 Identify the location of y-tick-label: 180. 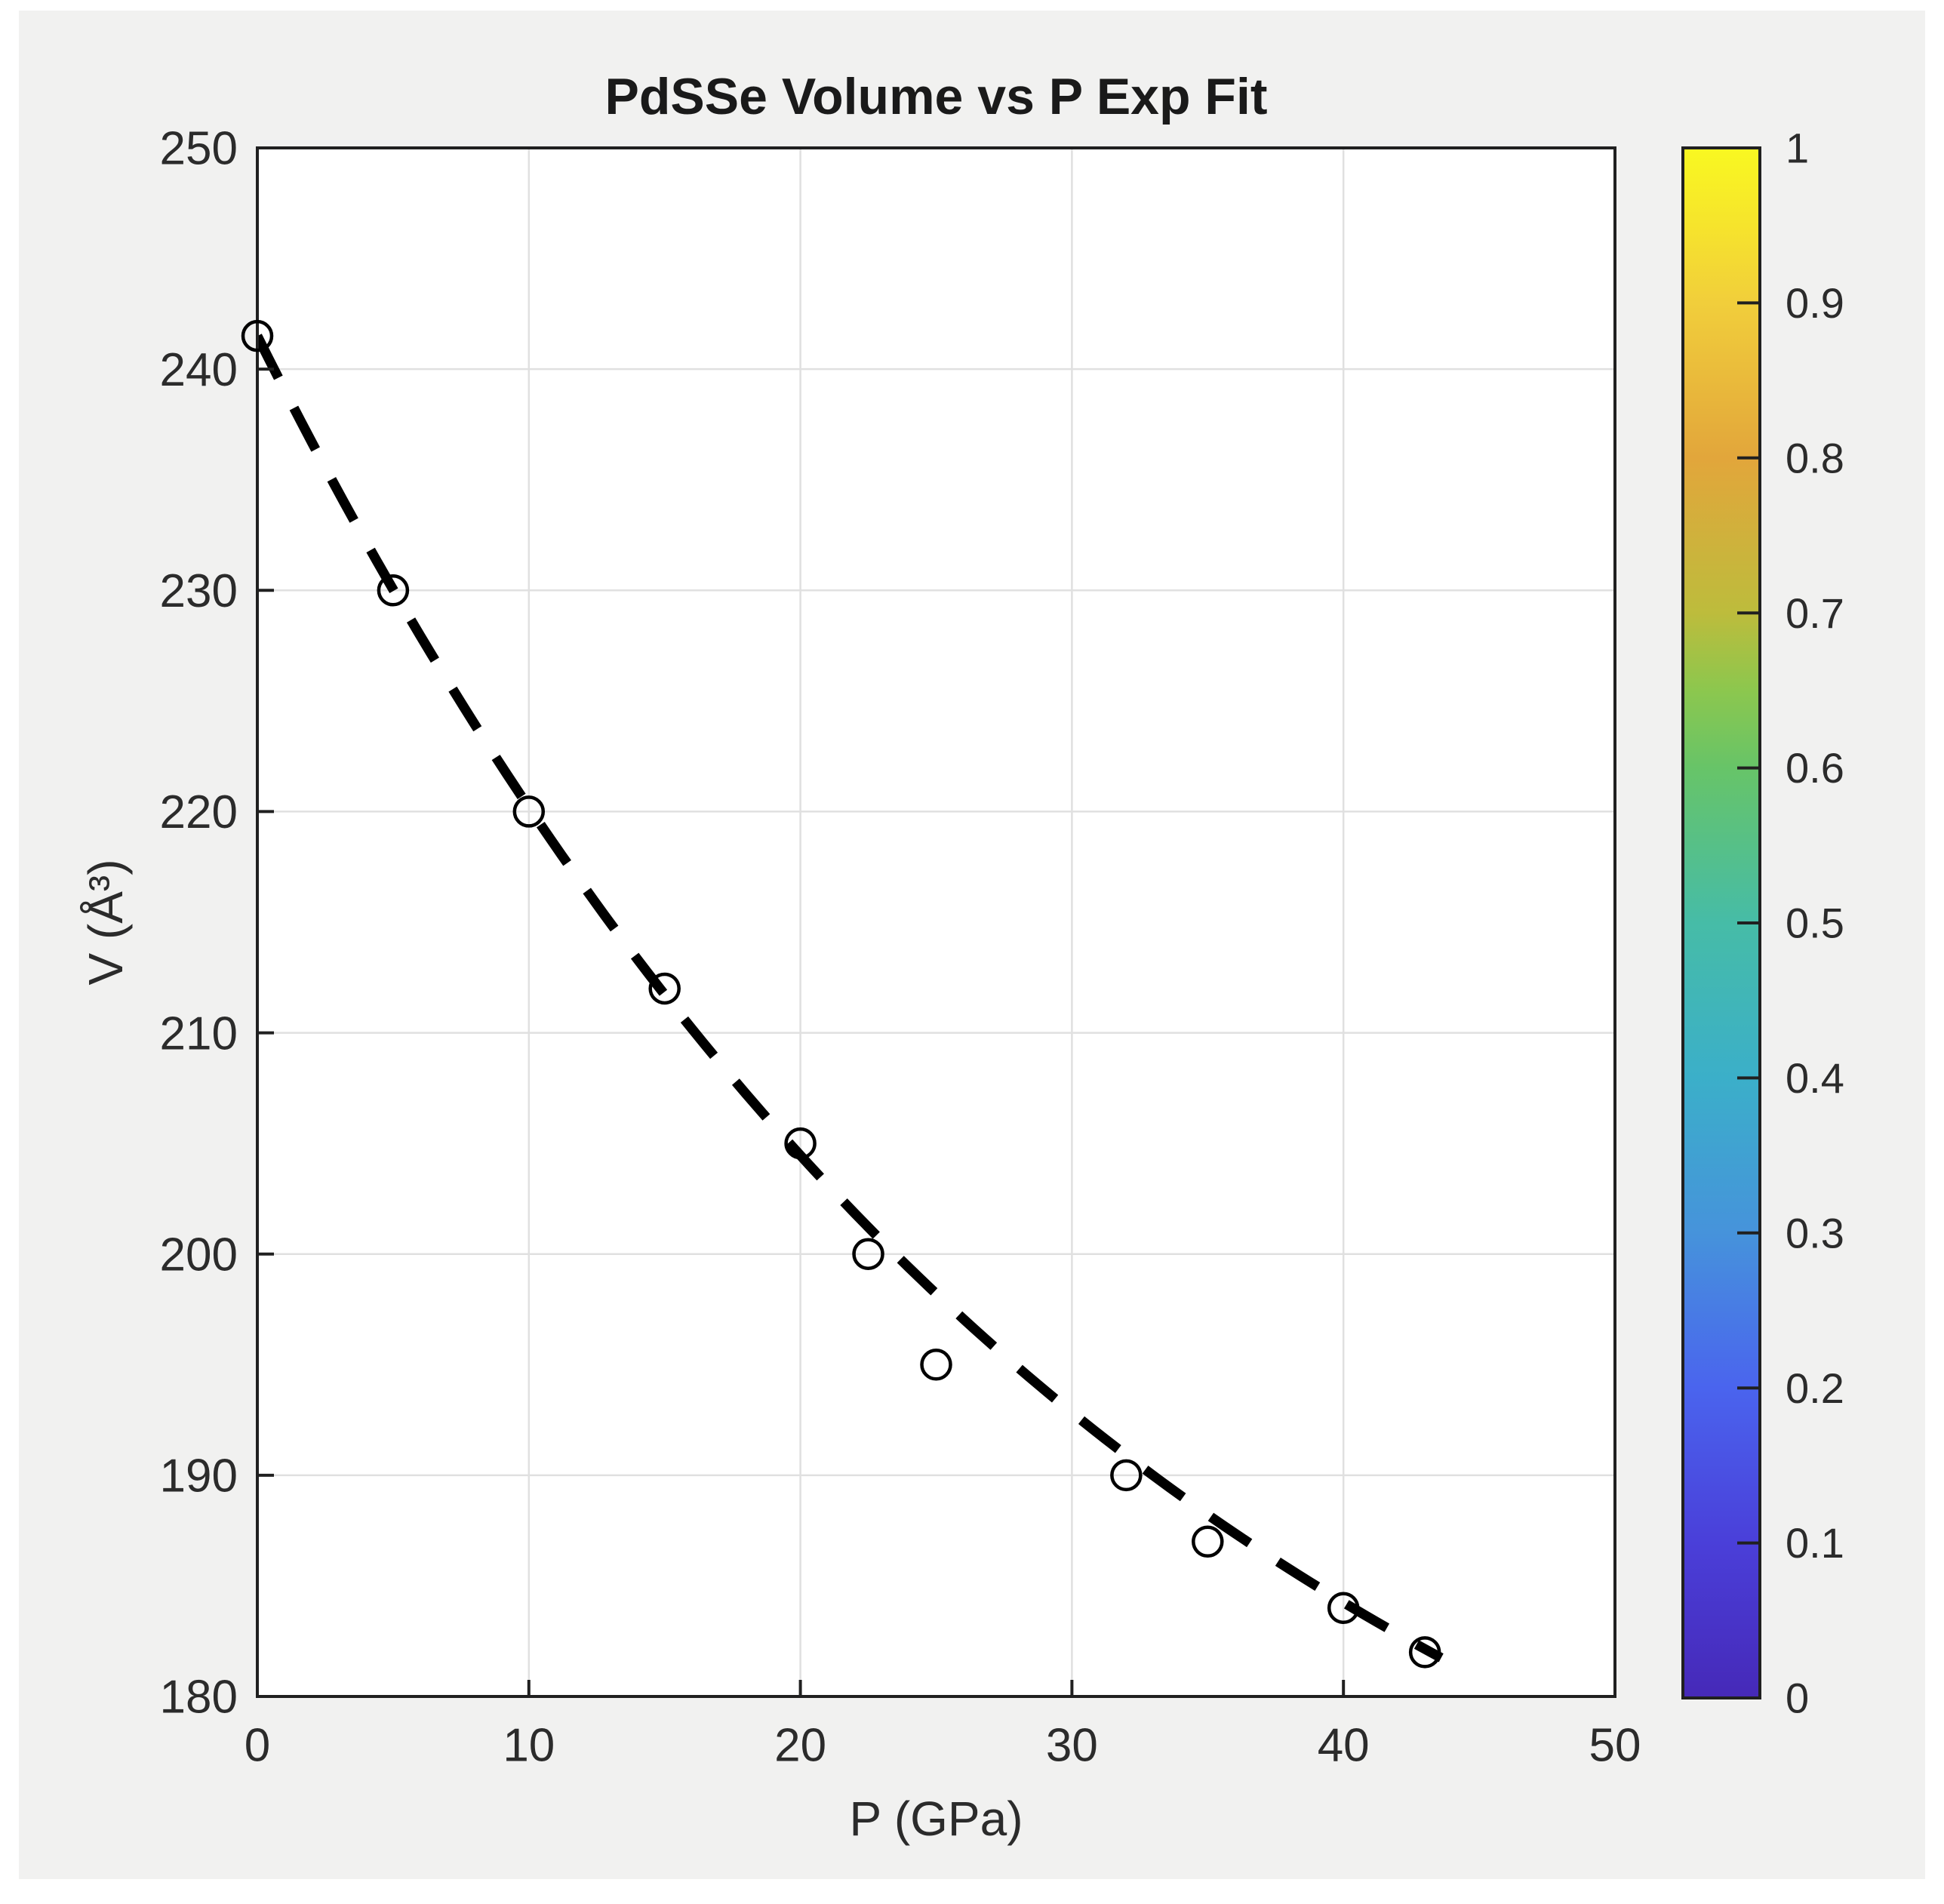
(199, 1698).